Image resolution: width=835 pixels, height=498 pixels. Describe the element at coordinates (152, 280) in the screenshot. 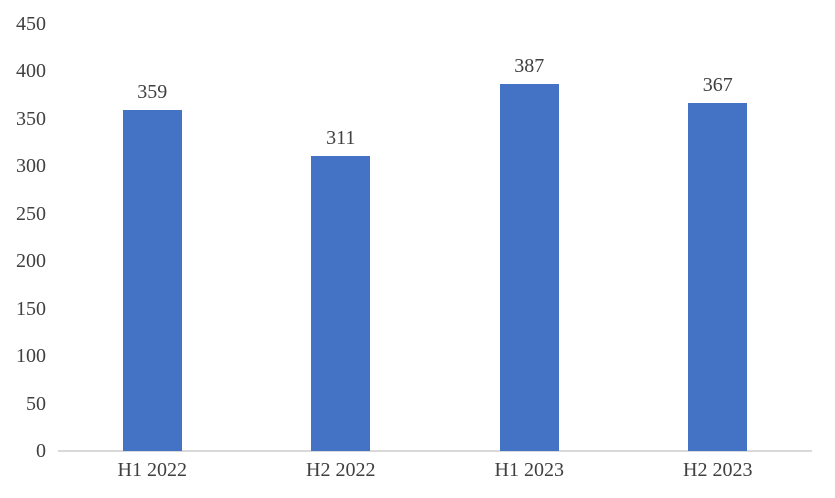

I see `bar-h1-2022` at that location.